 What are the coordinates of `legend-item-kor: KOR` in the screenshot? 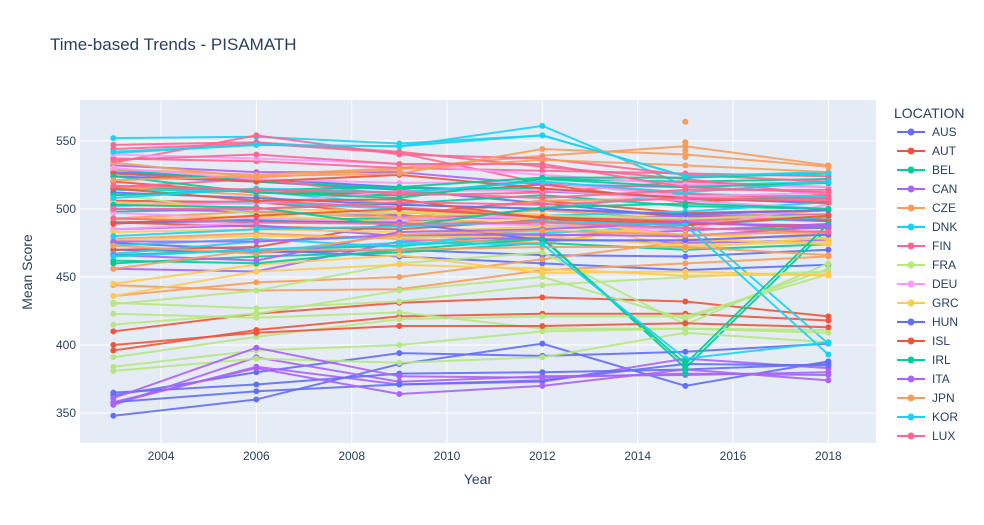 It's located at (927, 417).